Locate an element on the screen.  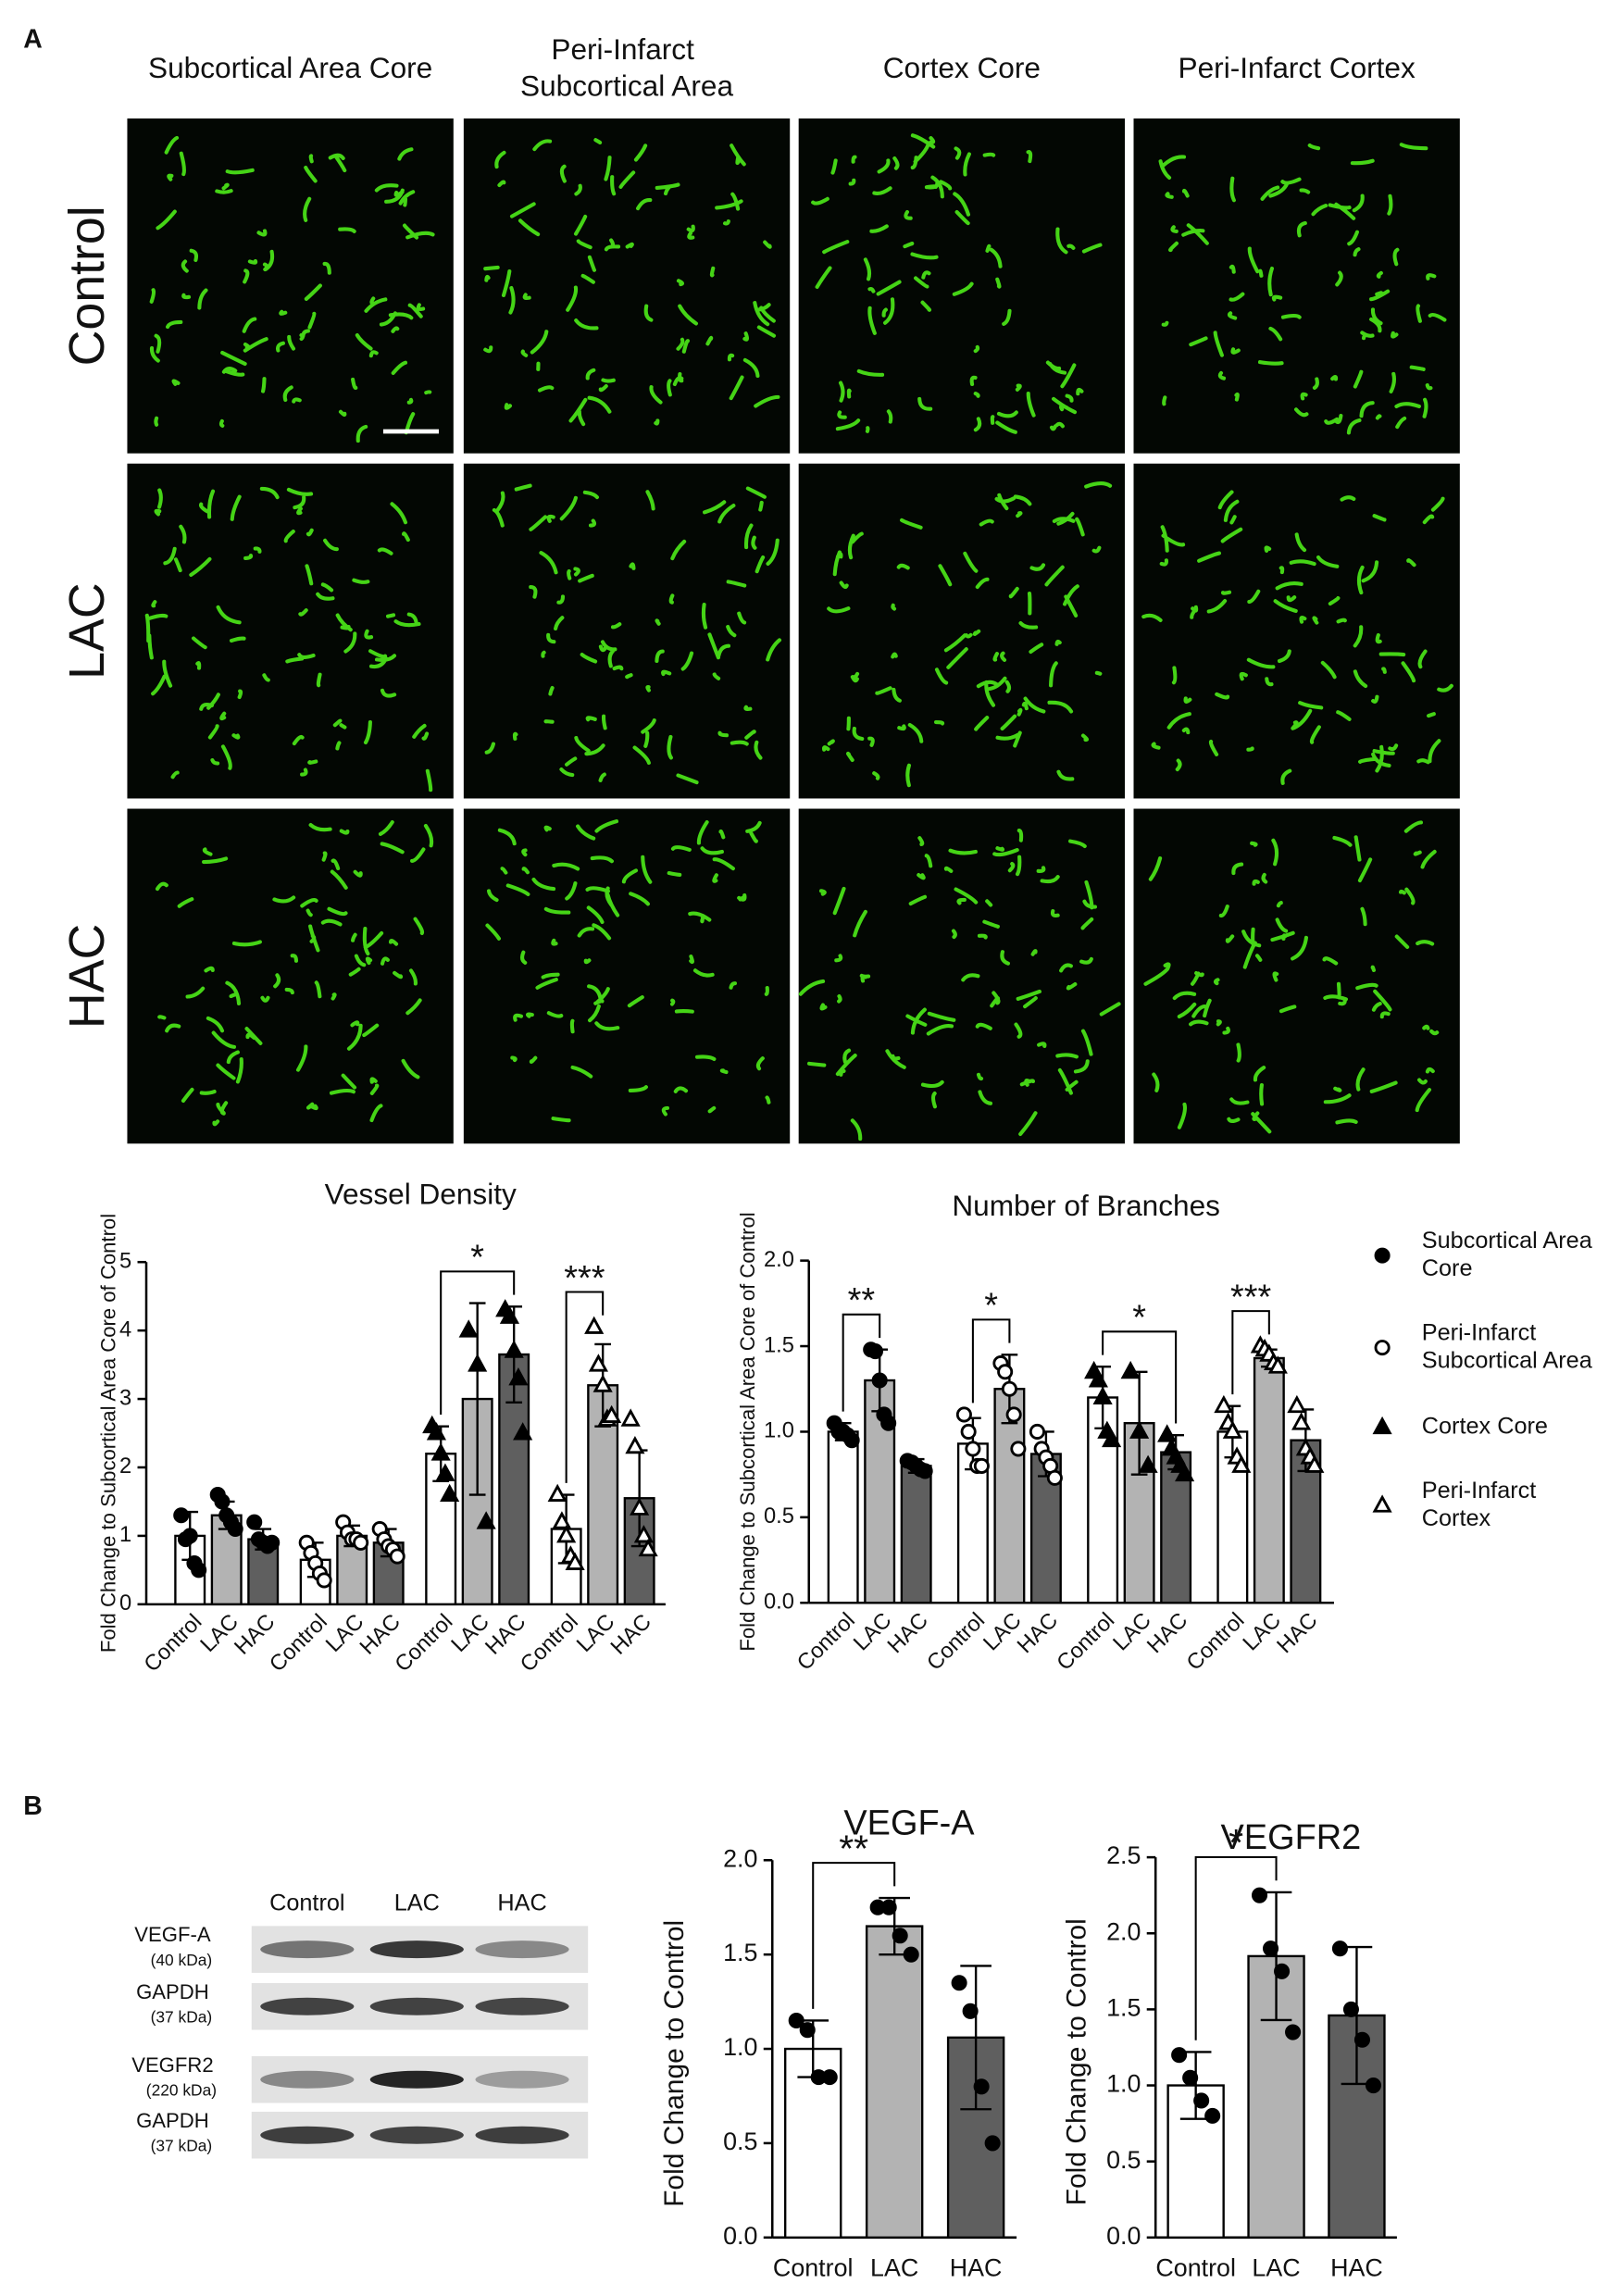
chart-title: Number of Branches is located at coordinates (1086, 1205).